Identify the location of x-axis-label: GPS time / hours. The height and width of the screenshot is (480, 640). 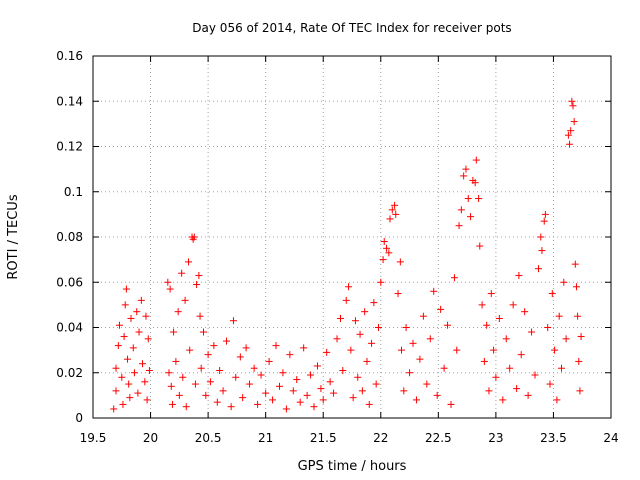
(352, 466).